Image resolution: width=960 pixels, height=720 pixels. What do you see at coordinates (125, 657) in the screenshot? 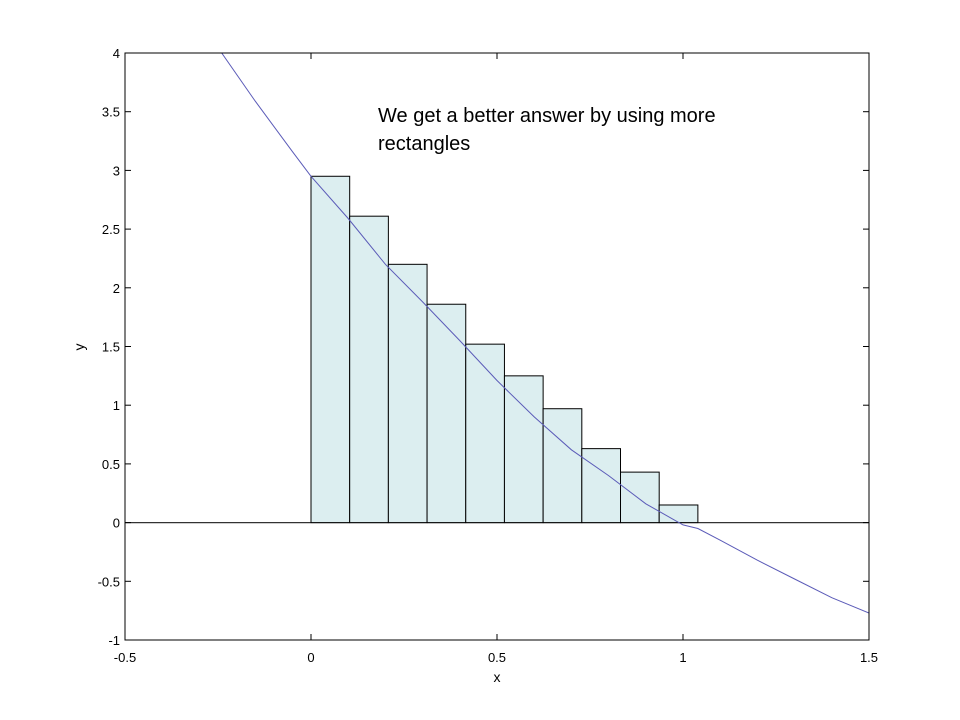
I see `x-tick-label: -0.5` at bounding box center [125, 657].